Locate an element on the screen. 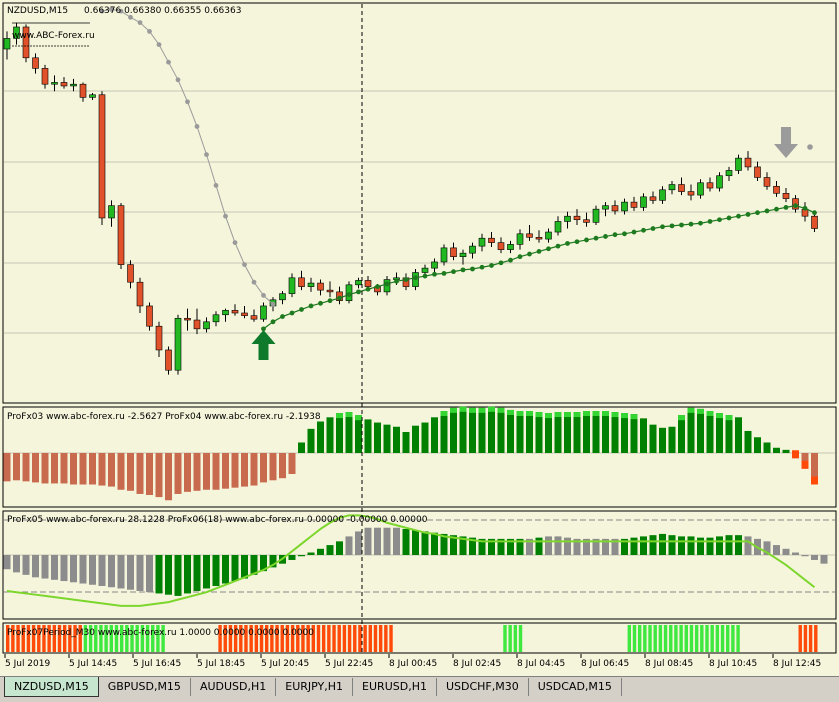 Image resolution: width=839 pixels, height=702 pixels. buy-arrow-icon is located at coordinates (263, 345).